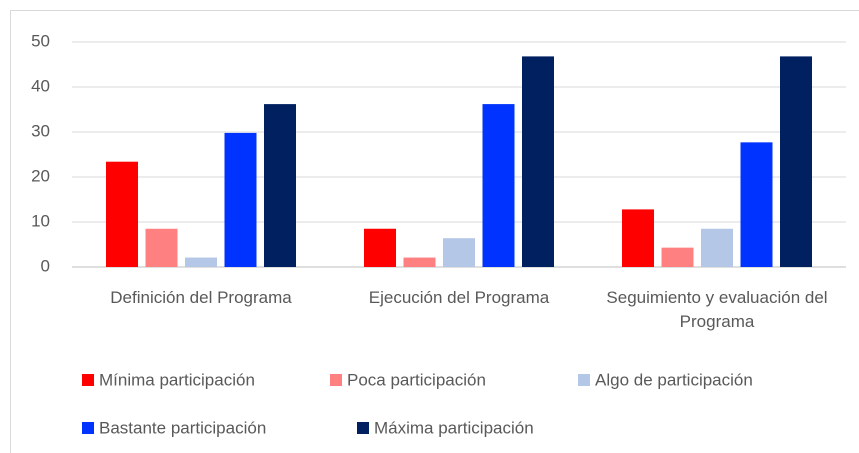 The width and height of the screenshot is (859, 453). Describe the element at coordinates (201, 297) in the screenshot. I see `x-tick-label: Definición del Programa` at that location.